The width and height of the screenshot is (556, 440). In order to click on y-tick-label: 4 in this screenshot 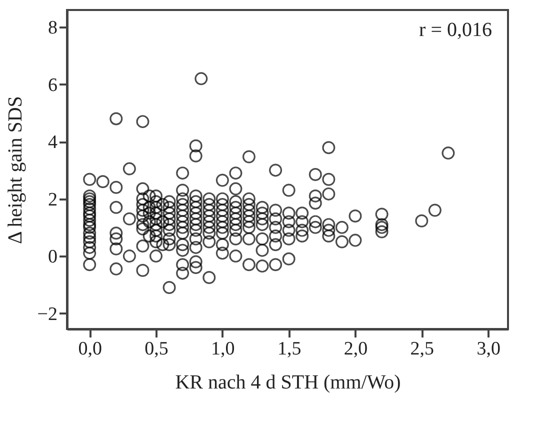, I will do `click(53, 143)`.